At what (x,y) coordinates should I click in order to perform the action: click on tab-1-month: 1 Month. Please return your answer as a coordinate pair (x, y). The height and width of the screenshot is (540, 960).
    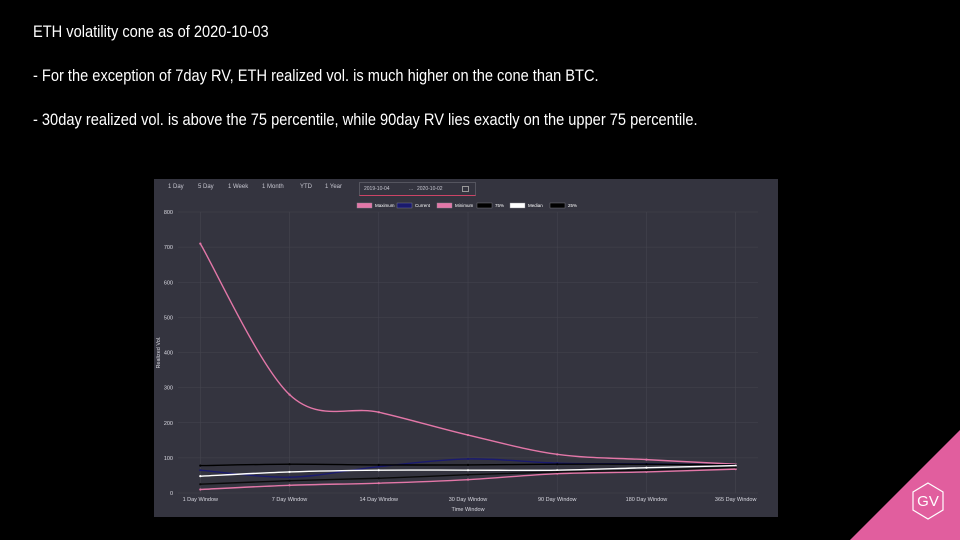
    Looking at the image, I should click on (273, 187).